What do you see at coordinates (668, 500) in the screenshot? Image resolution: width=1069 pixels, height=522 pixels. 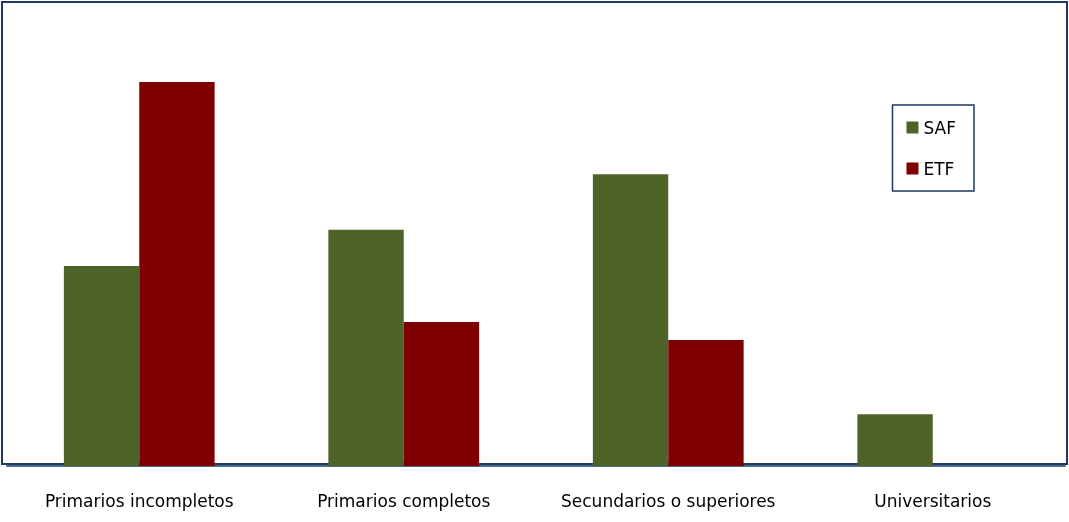 I see `x-tick-label: Secundarios o superiores` at bounding box center [668, 500].